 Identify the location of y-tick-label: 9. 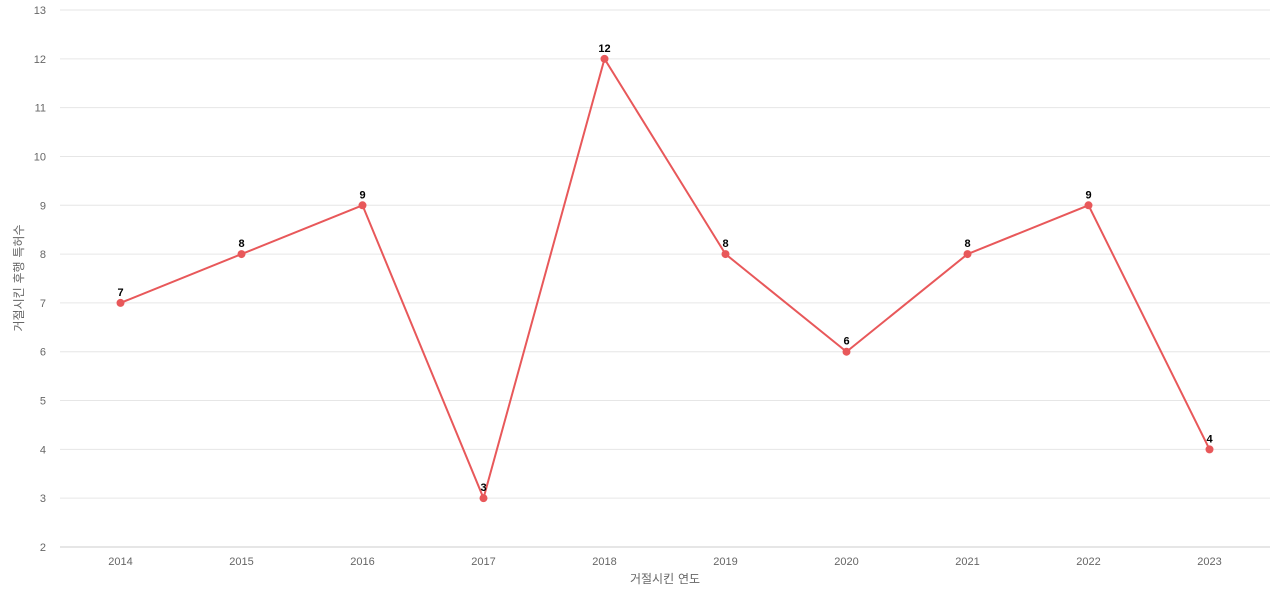
(43, 206).